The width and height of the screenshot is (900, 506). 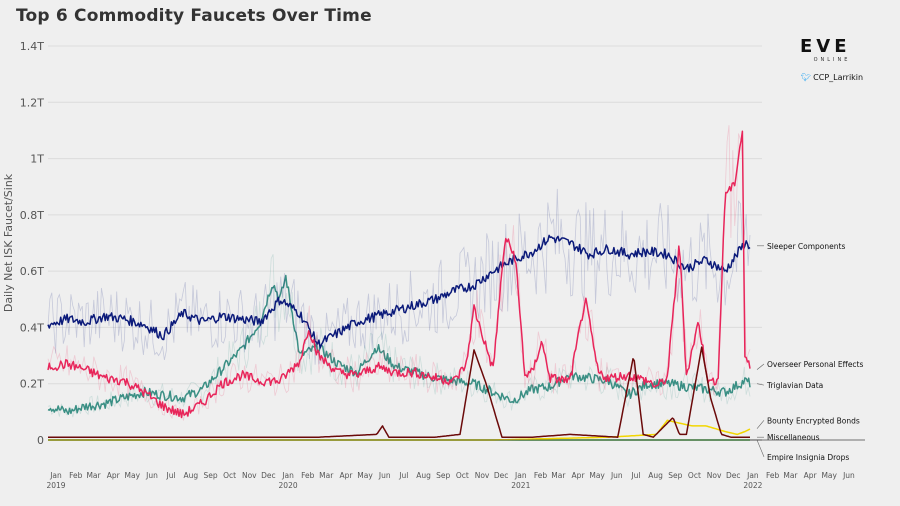 I want to click on y-tick-label: 1.4T, so click(x=32, y=46).